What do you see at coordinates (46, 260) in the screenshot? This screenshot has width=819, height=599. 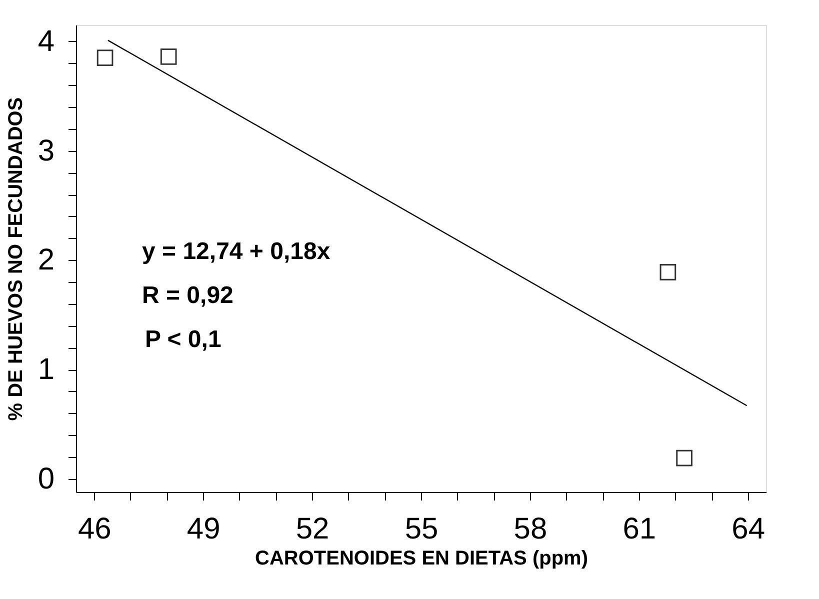 I see `y-tick-label: 2` at bounding box center [46, 260].